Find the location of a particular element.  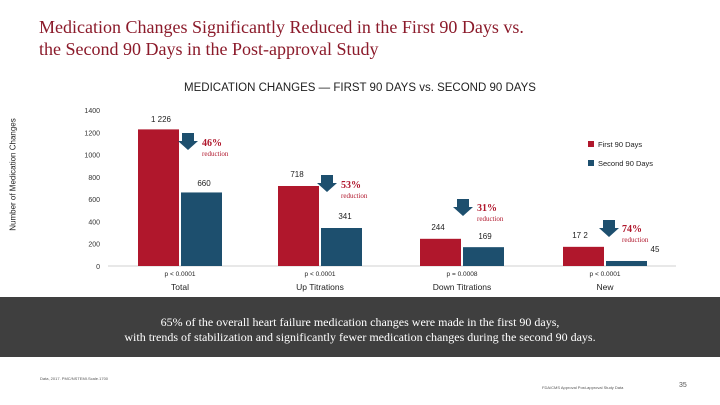

bar-second-90-down-titrations is located at coordinates (483, 256).